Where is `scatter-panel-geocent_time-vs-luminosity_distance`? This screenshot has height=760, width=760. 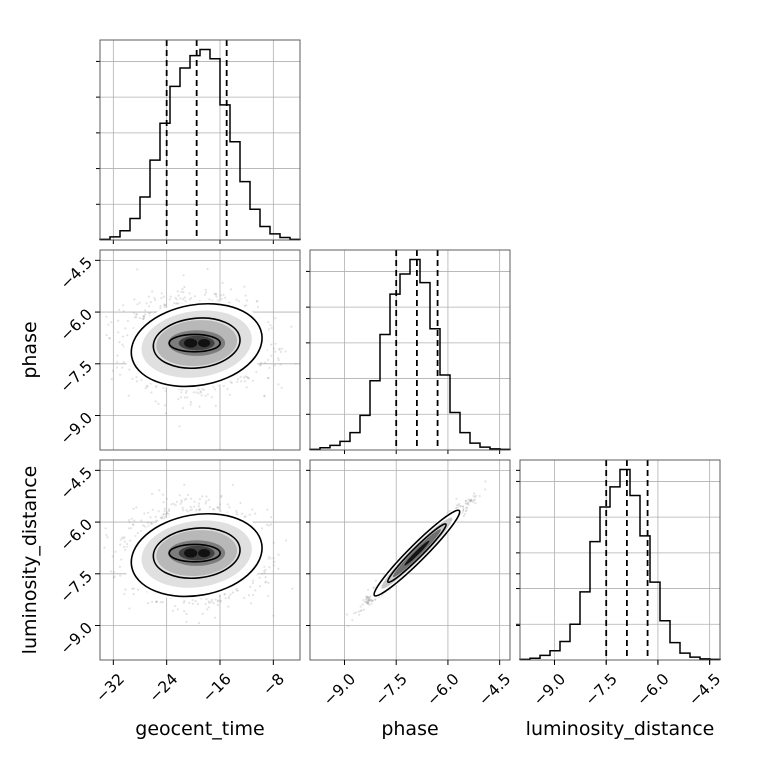
scatter-panel-geocent_time-vs-luminosity_distance is located at coordinates (200, 560).